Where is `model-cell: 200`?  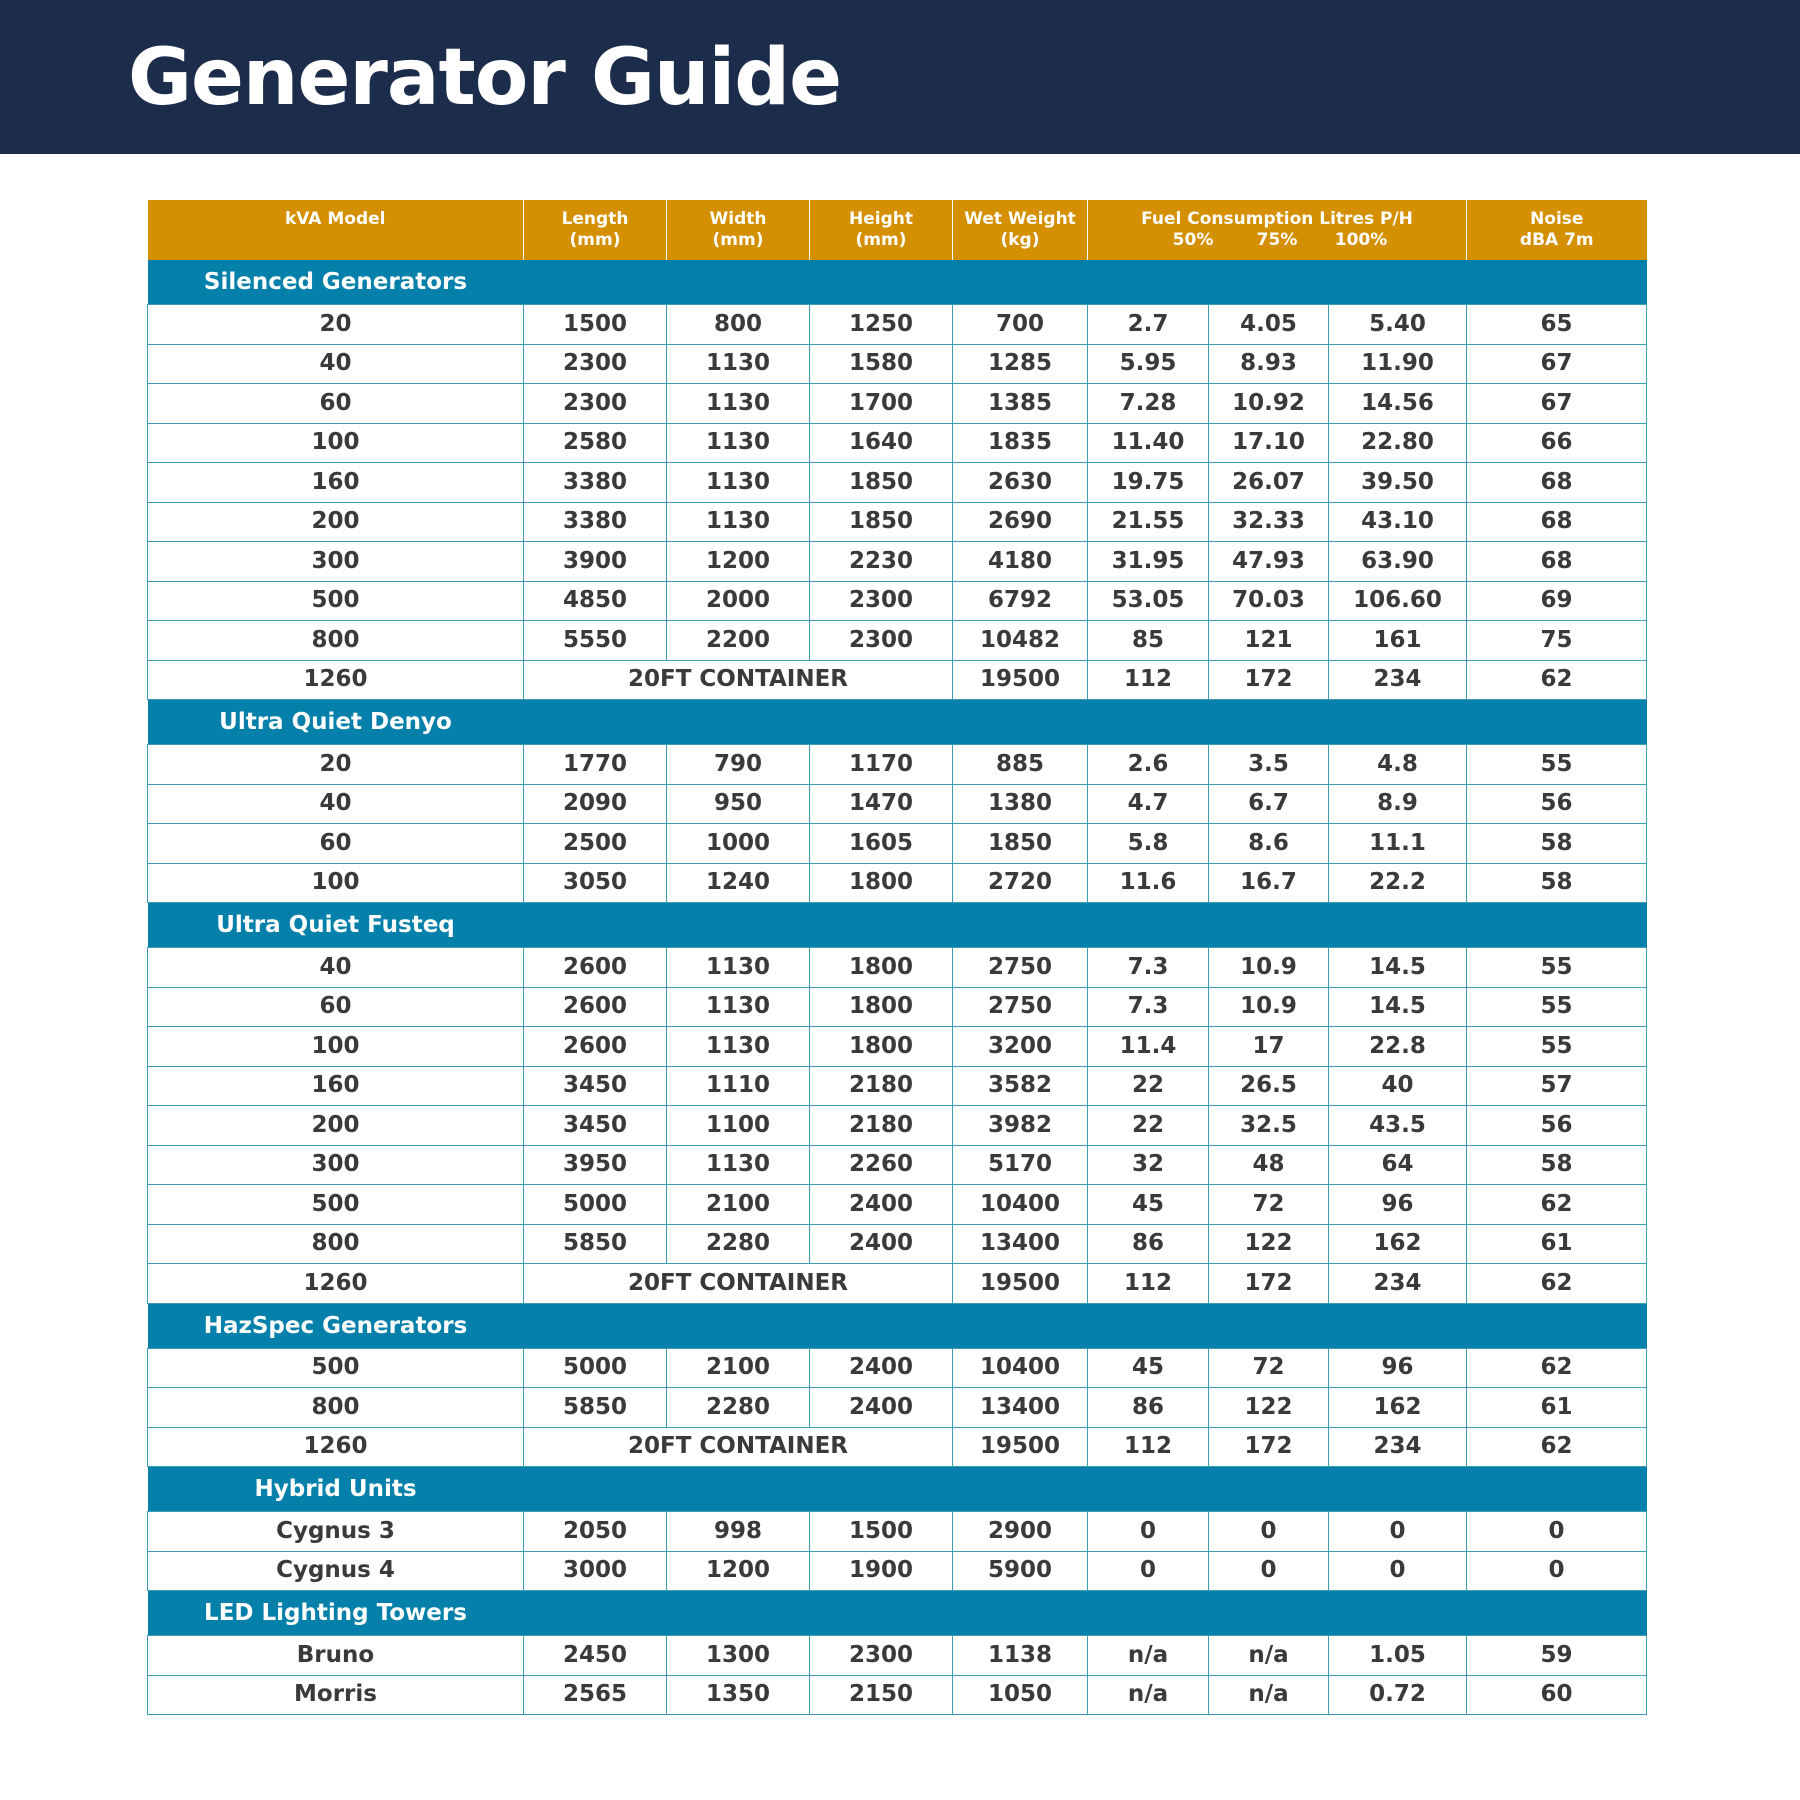 model-cell: 200 is located at coordinates (335, 521).